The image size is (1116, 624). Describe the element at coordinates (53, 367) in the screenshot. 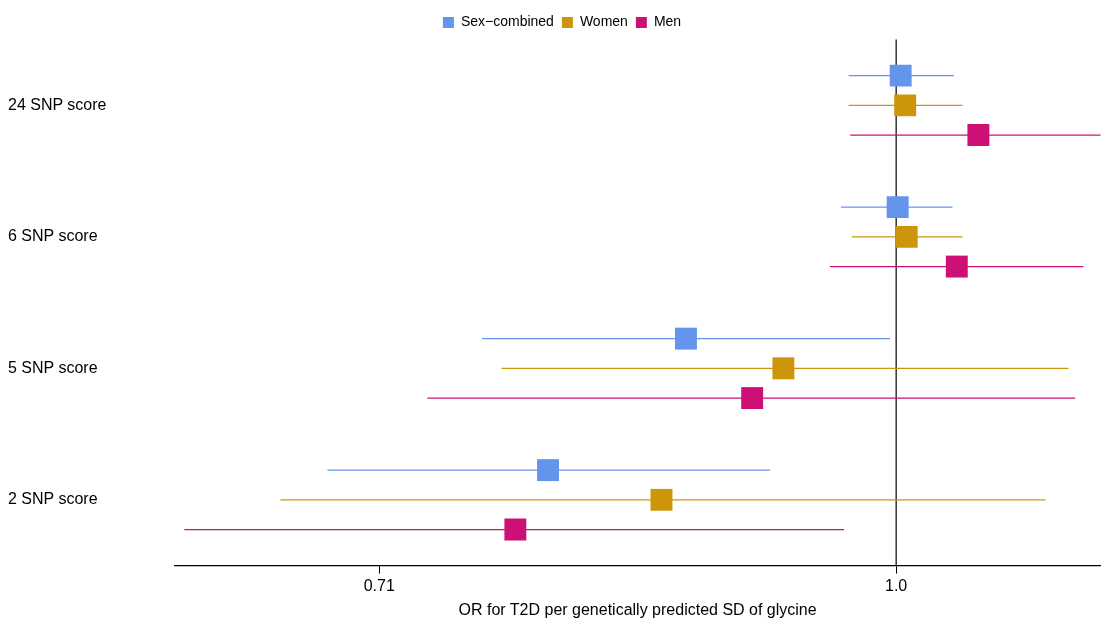

I see `y-tick-label: 5 SNP score` at that location.